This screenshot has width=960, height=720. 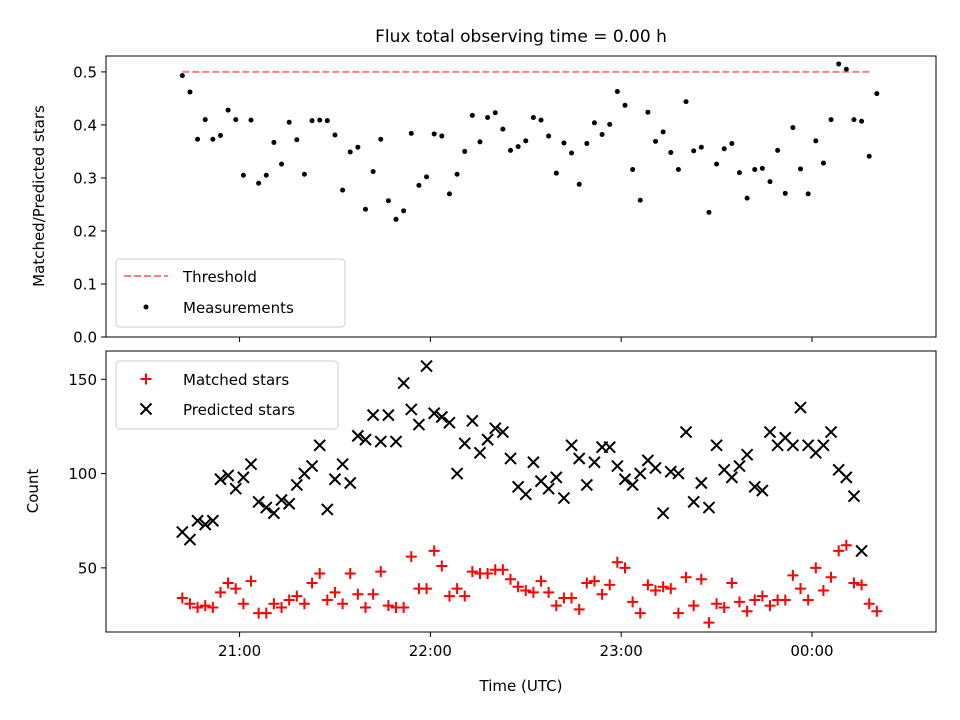 What do you see at coordinates (146, 379) in the screenshot?
I see `matched-legend-swatch` at bounding box center [146, 379].